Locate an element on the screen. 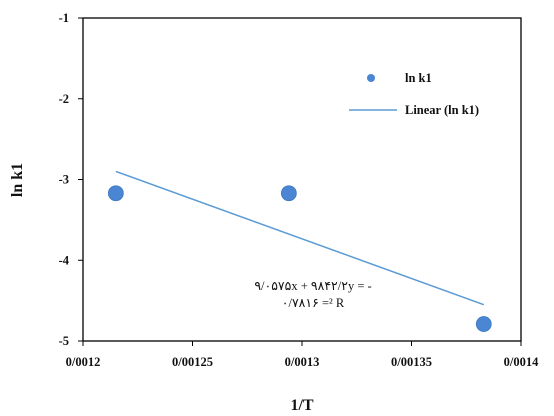  y-tick-label: -2 is located at coordinates (64, 99).